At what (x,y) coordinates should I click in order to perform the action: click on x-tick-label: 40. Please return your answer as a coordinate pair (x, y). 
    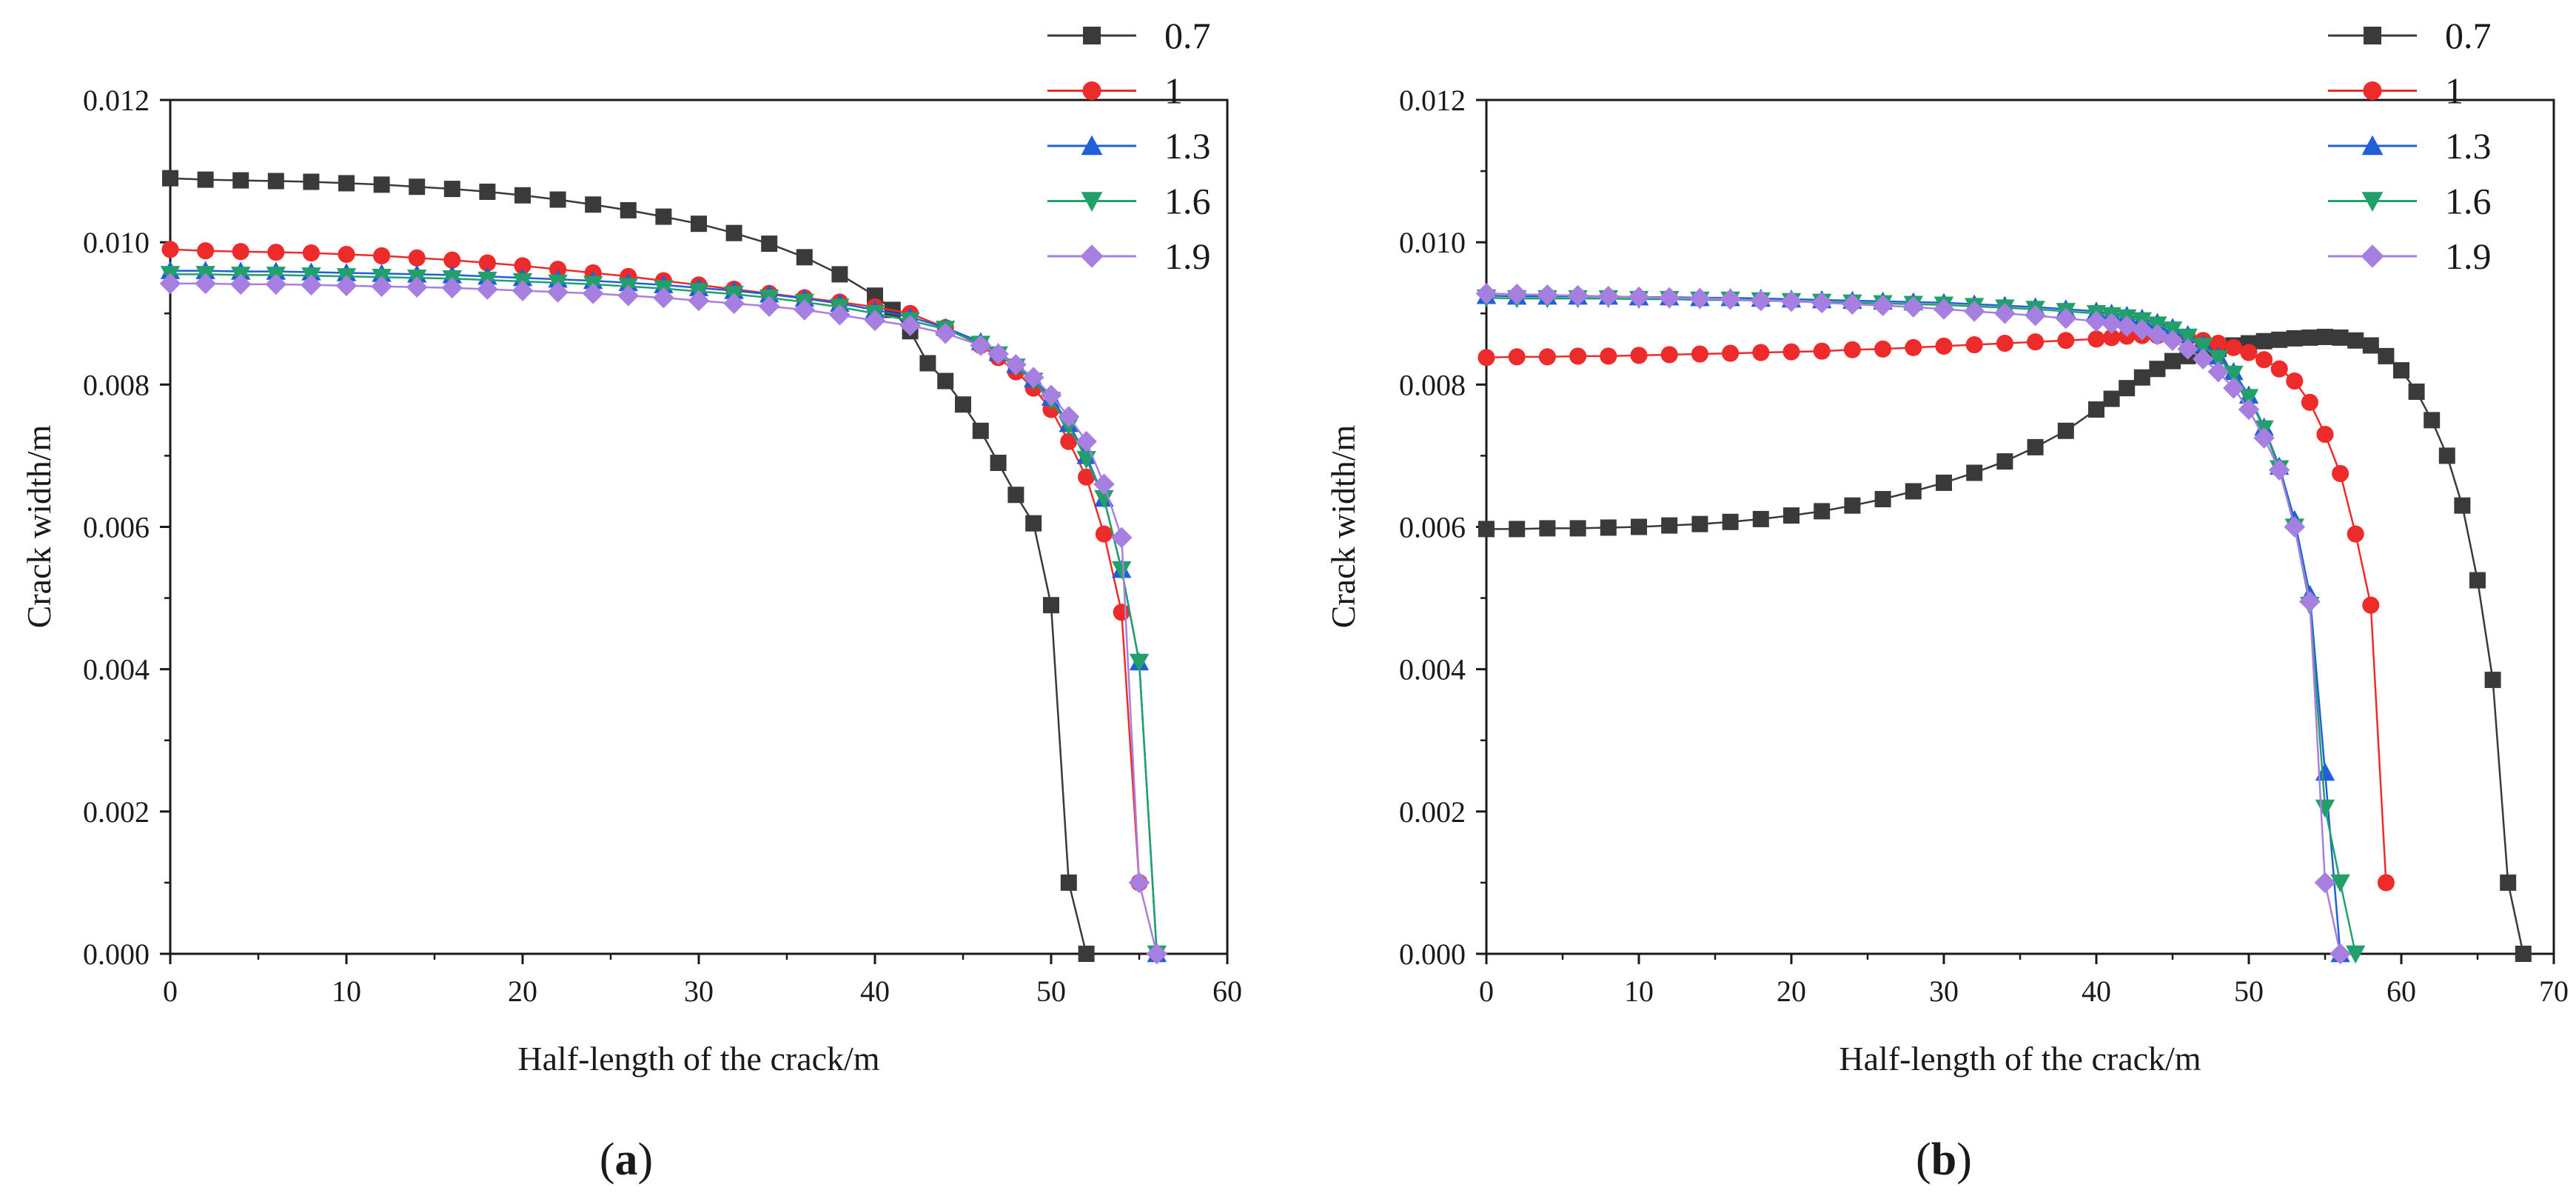
    Looking at the image, I should click on (2096, 991).